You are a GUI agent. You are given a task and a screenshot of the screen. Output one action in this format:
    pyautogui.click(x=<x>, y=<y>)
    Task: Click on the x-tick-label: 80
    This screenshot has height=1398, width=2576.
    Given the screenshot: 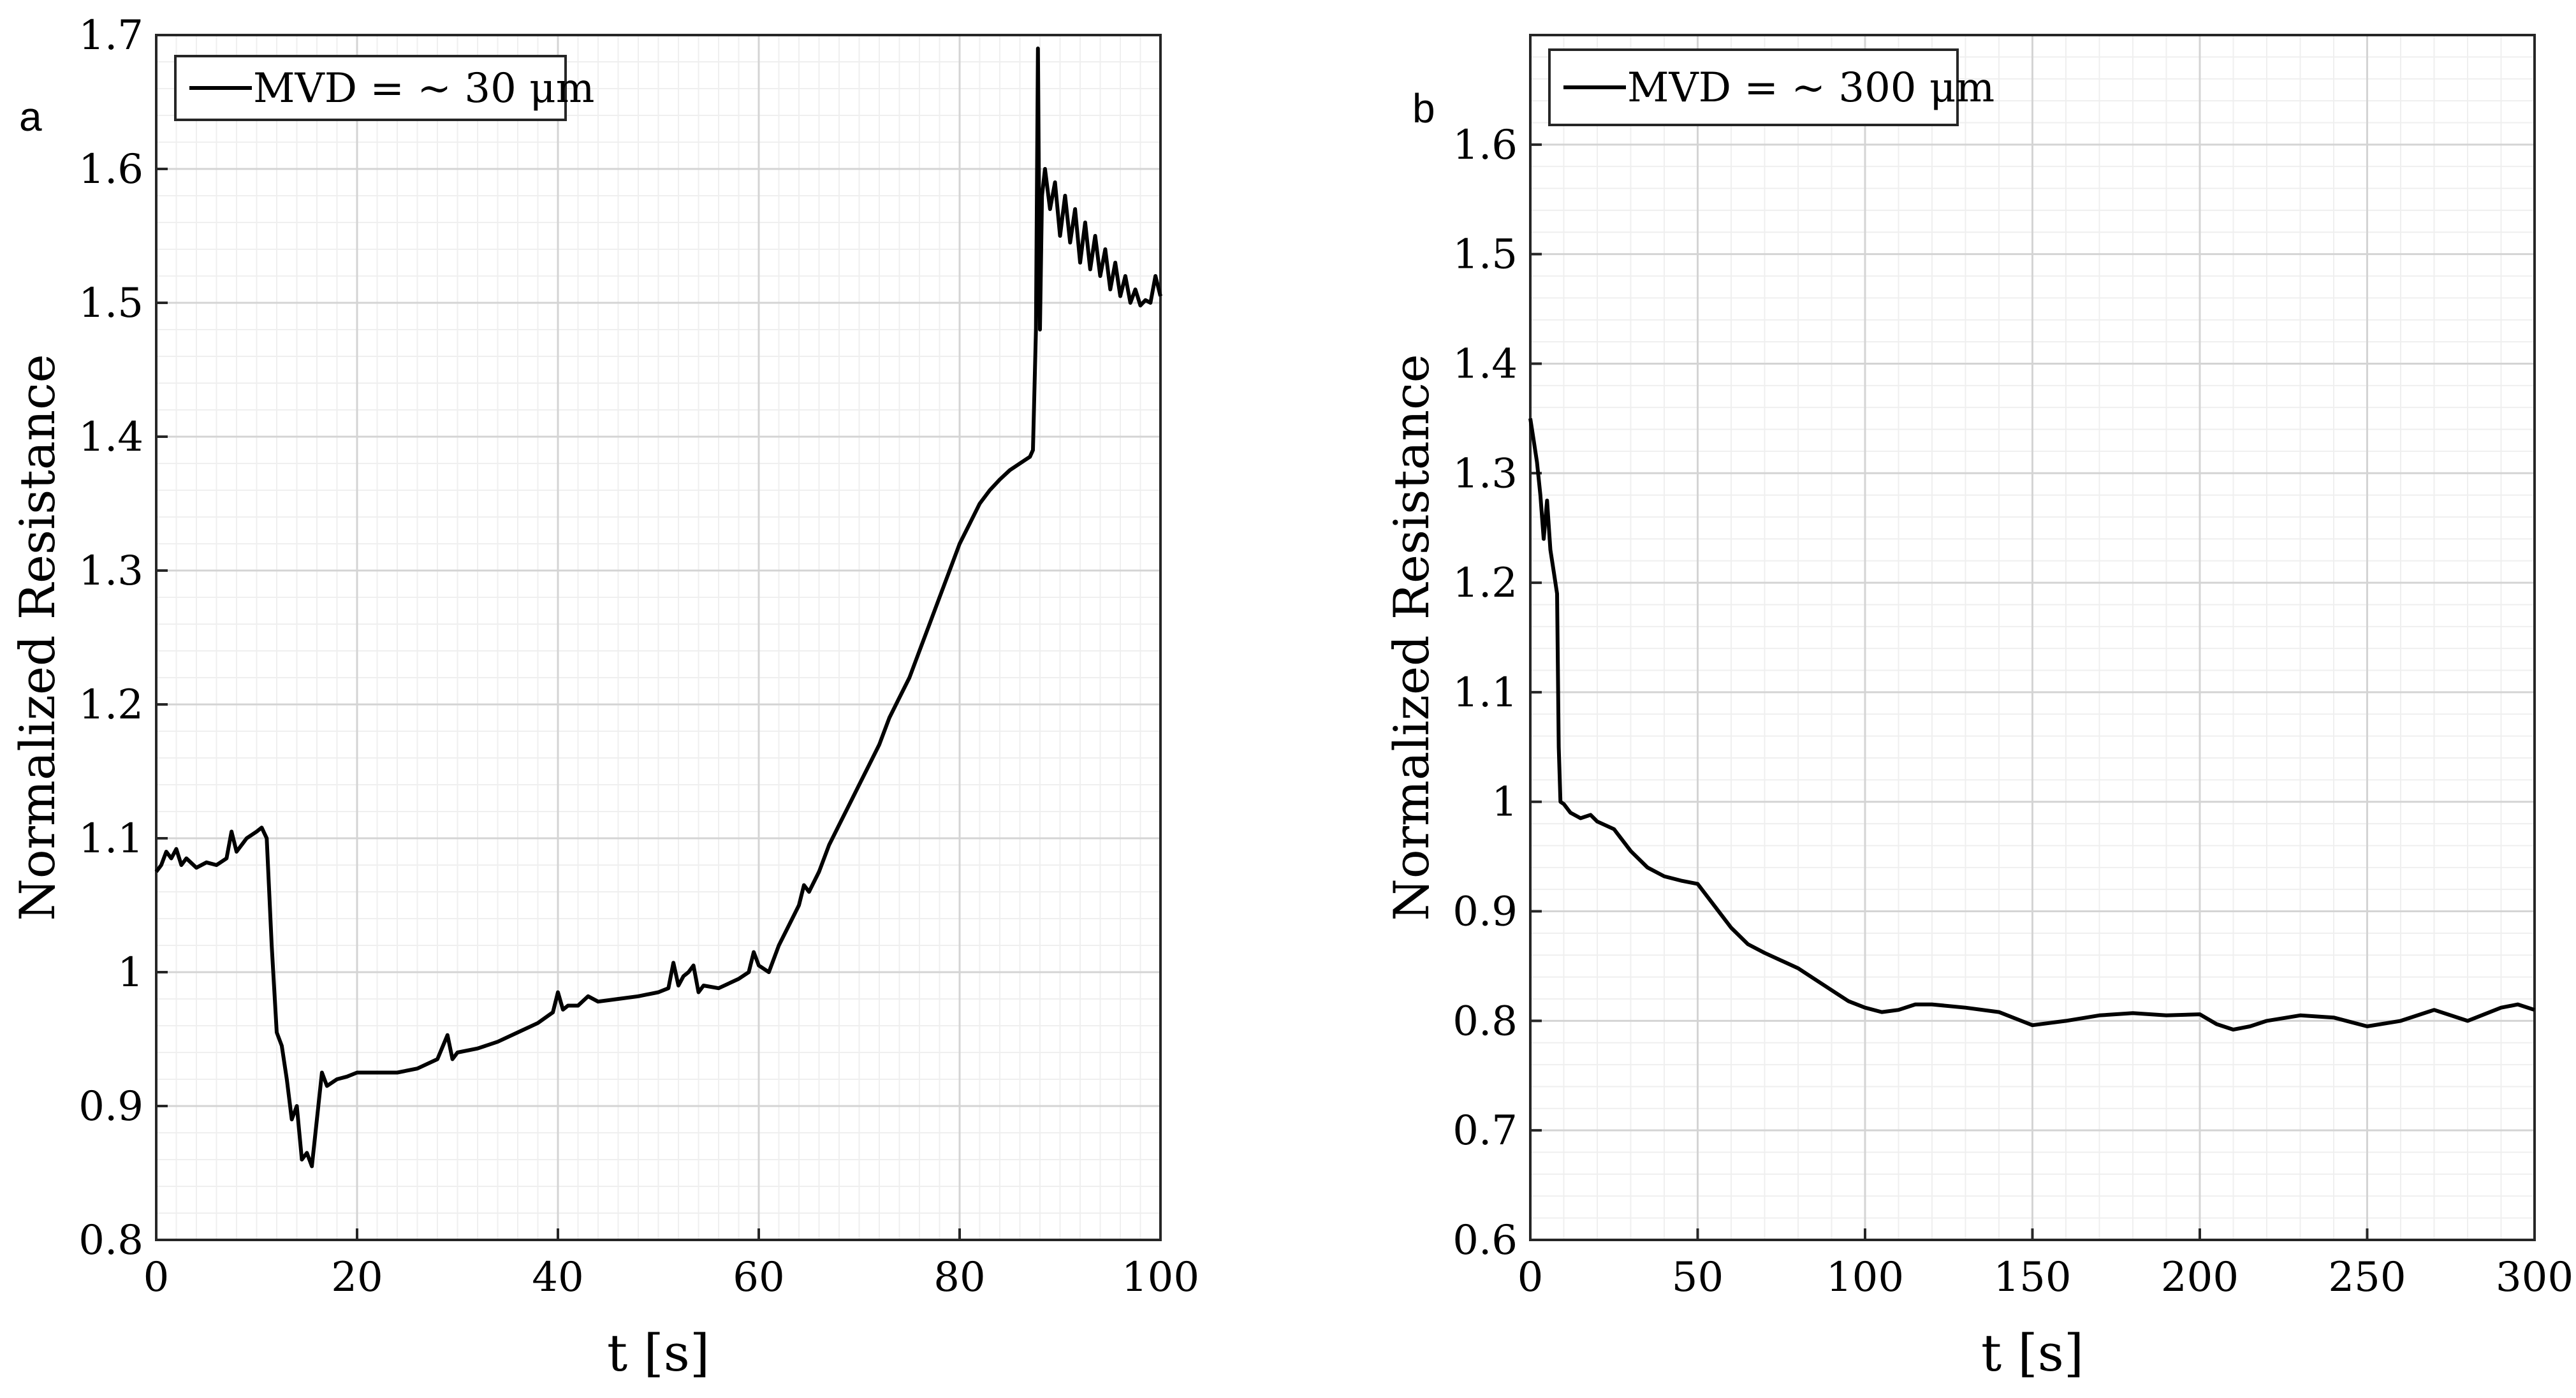 What is the action you would take?
    pyautogui.click(x=959, y=1277)
    